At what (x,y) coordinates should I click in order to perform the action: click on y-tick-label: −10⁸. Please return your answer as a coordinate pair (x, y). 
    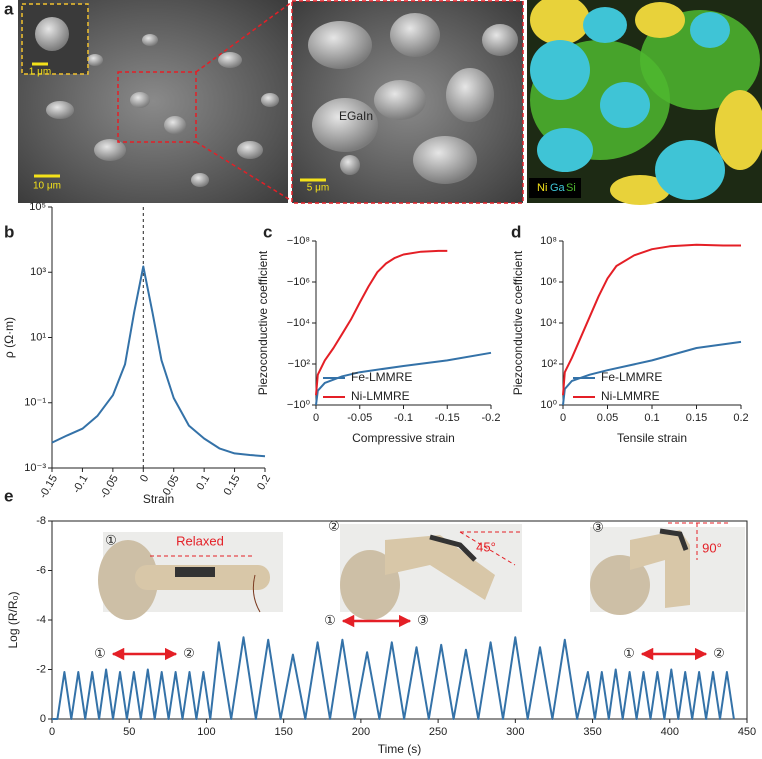
    Looking at the image, I should click on (298, 241).